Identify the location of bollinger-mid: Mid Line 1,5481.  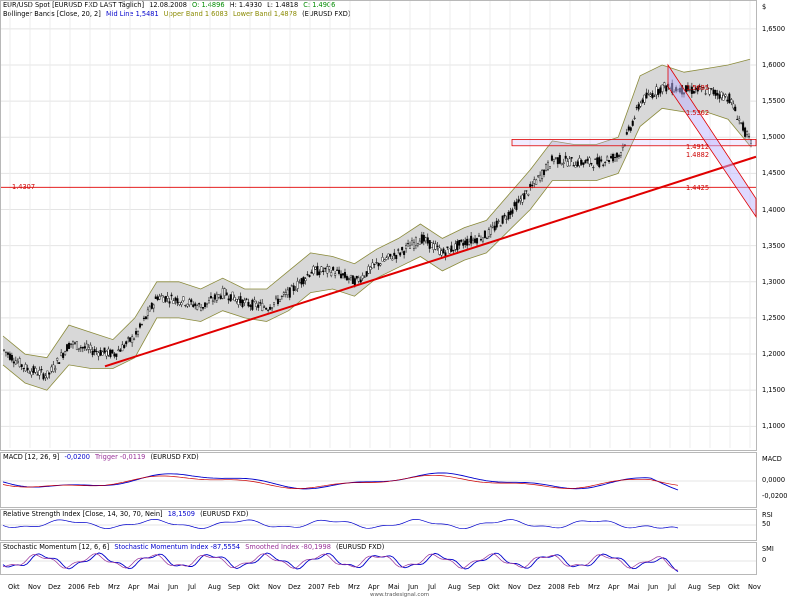
(132, 14).